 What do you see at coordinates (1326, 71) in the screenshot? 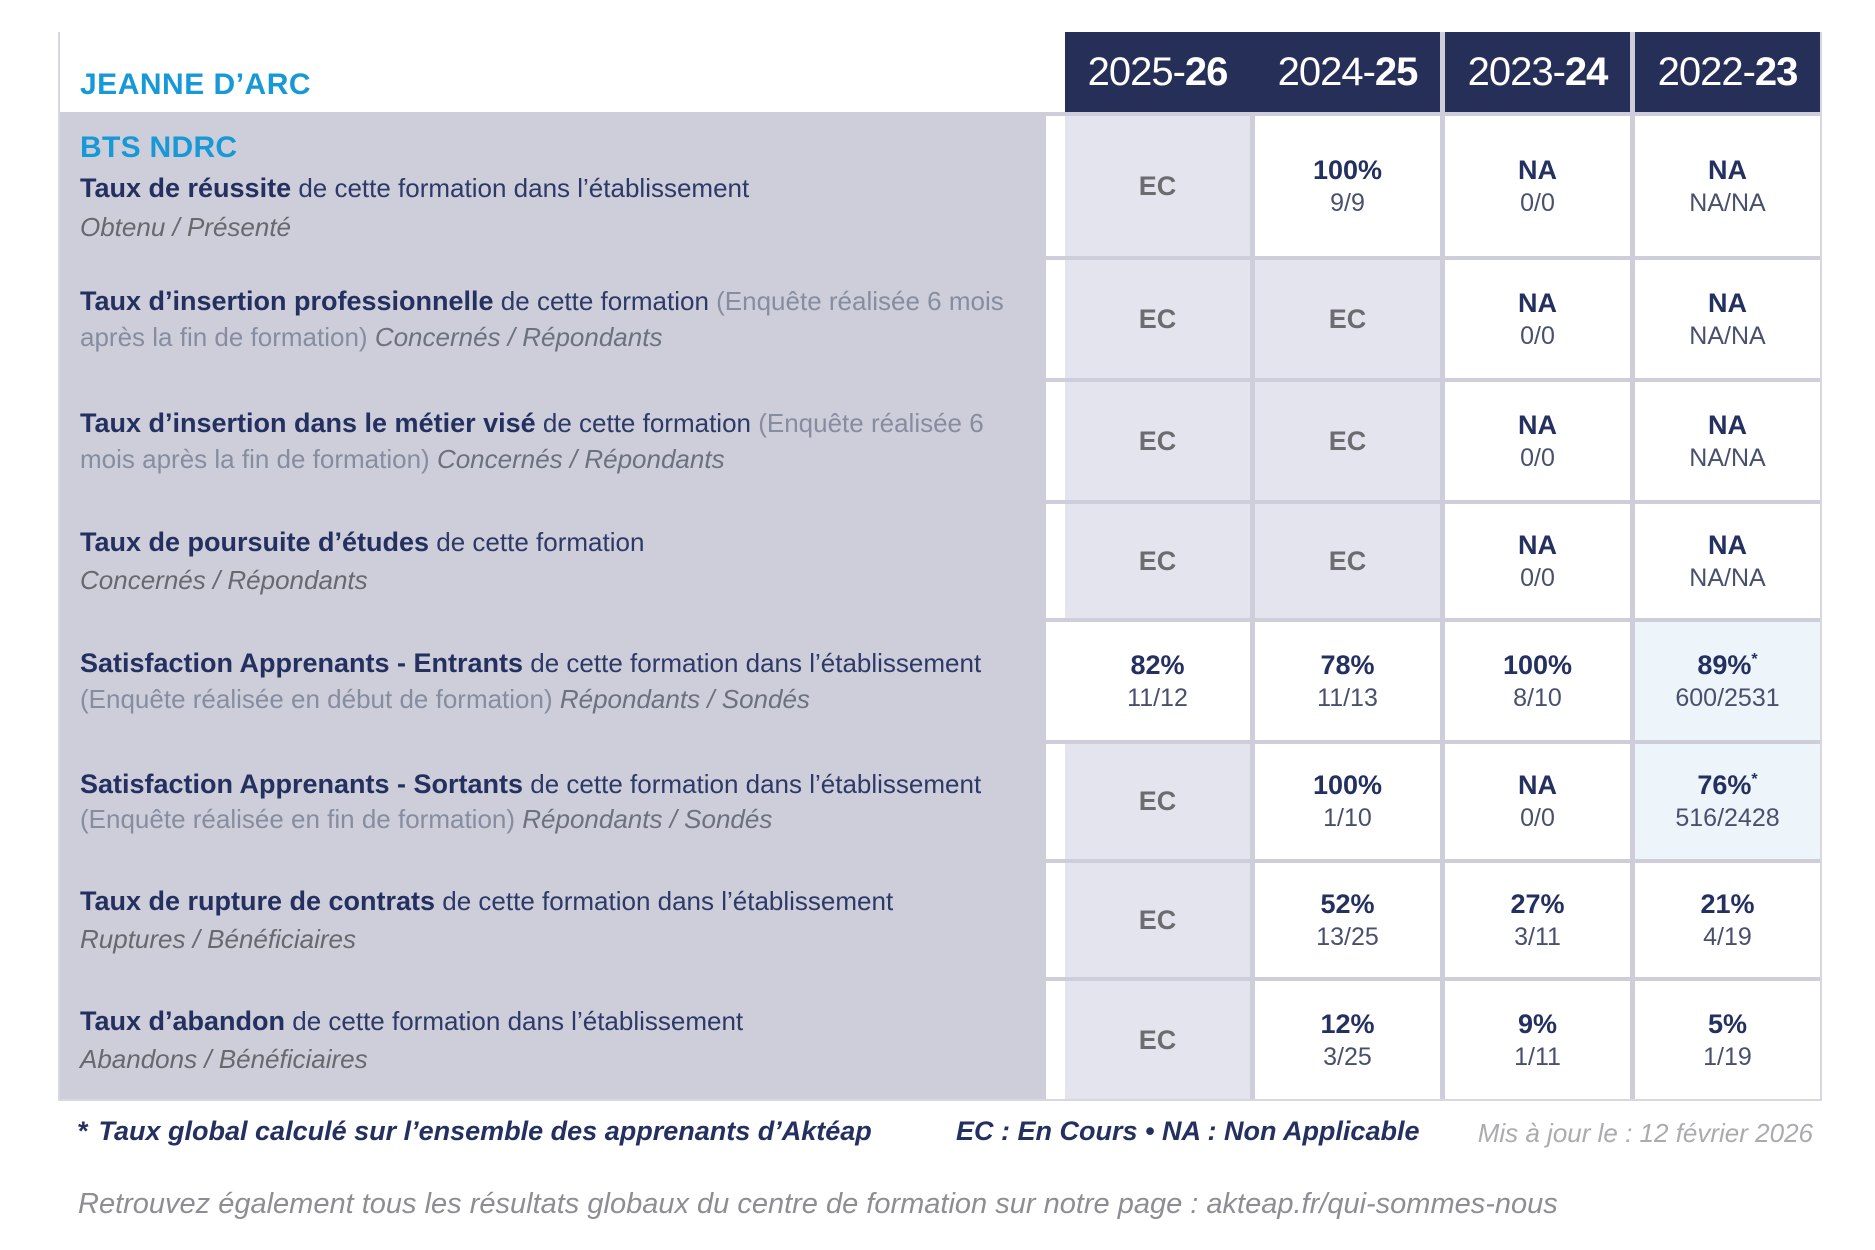
I see `year-start: 2024-` at bounding box center [1326, 71].